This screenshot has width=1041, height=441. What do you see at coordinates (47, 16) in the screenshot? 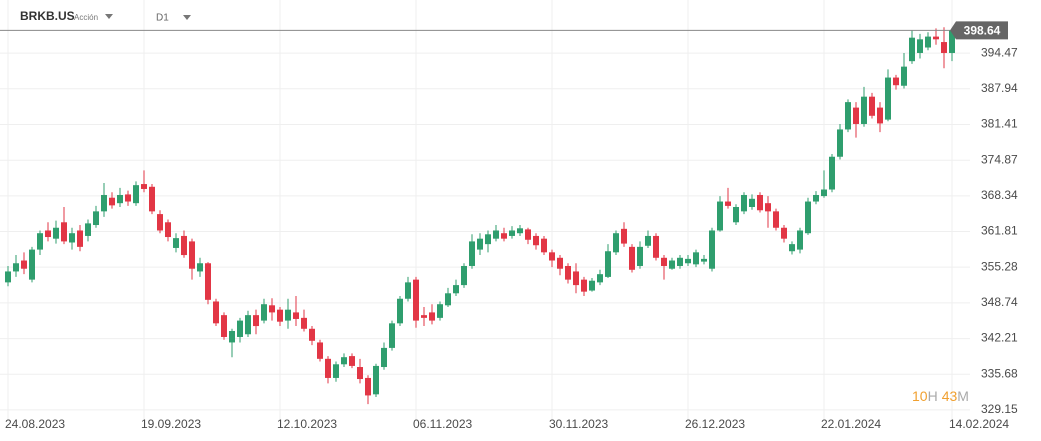
I see `symbol: BRKB.US` at bounding box center [47, 16].